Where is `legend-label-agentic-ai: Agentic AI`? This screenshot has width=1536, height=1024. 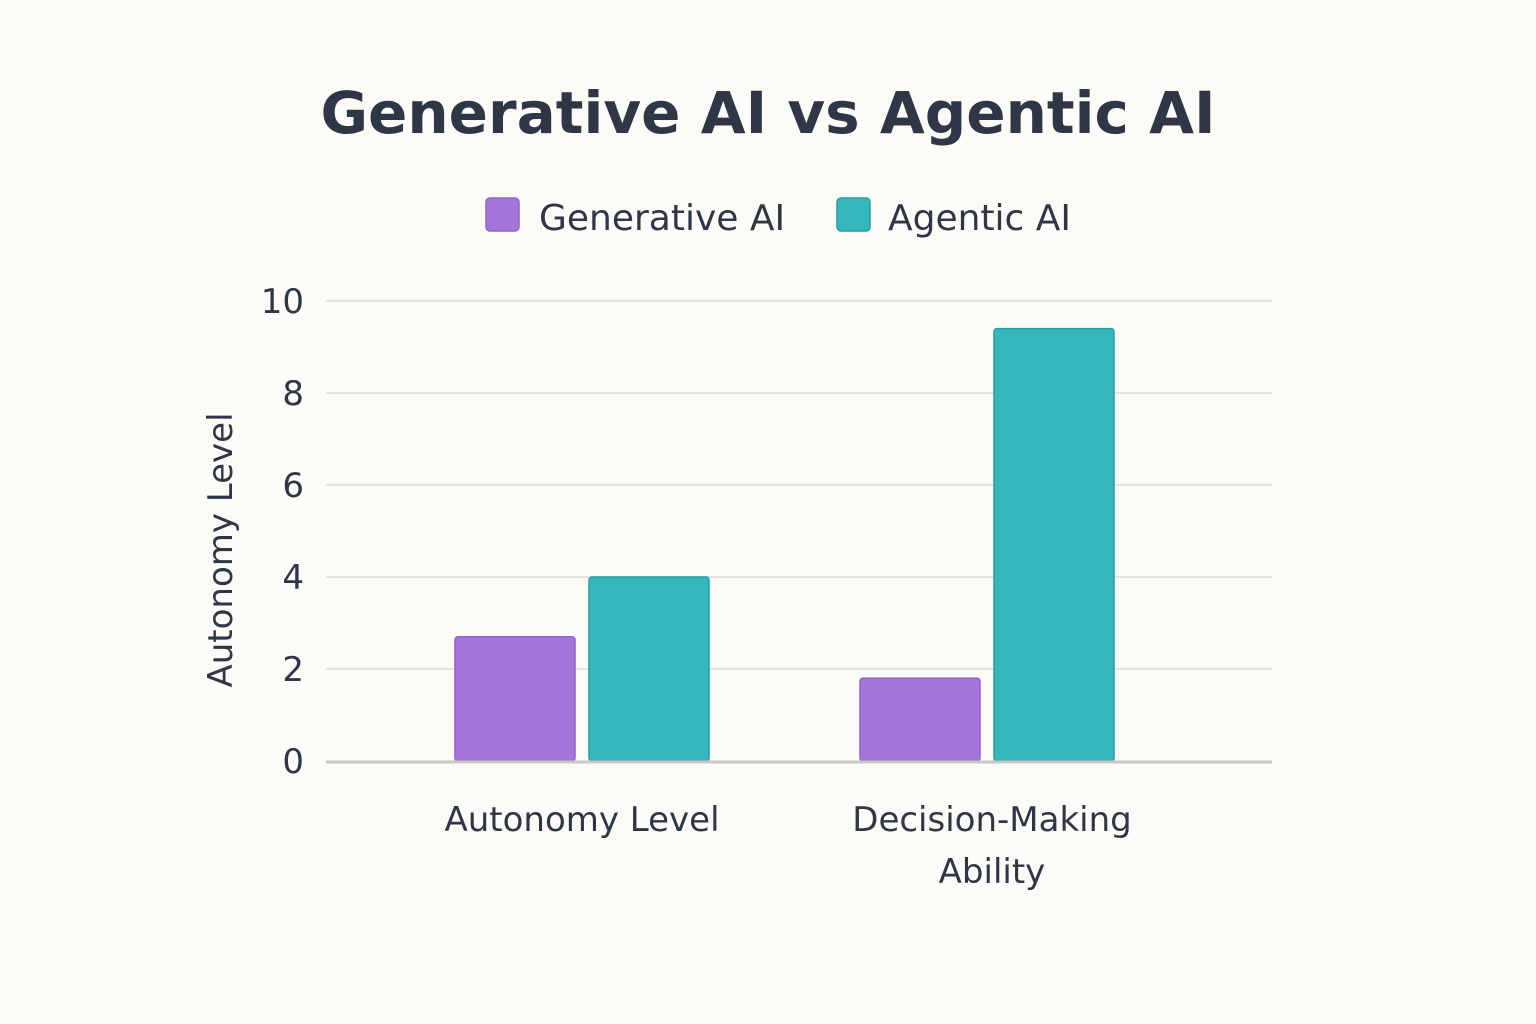 legend-label-agentic-ai: Agentic AI is located at coordinates (979, 218).